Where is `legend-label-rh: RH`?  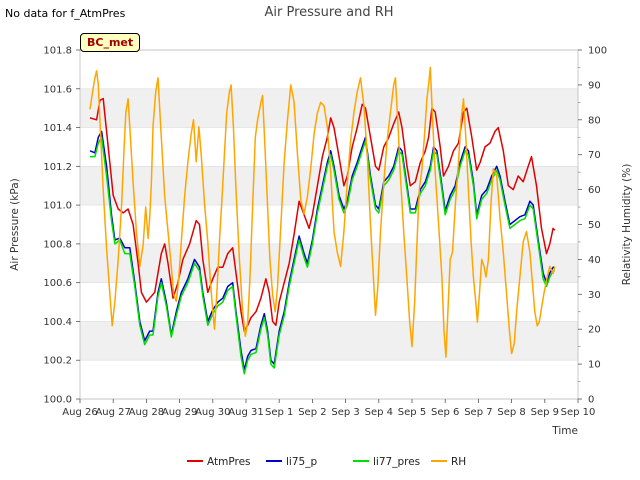
legend-label-rh: RH is located at coordinates (458, 462).